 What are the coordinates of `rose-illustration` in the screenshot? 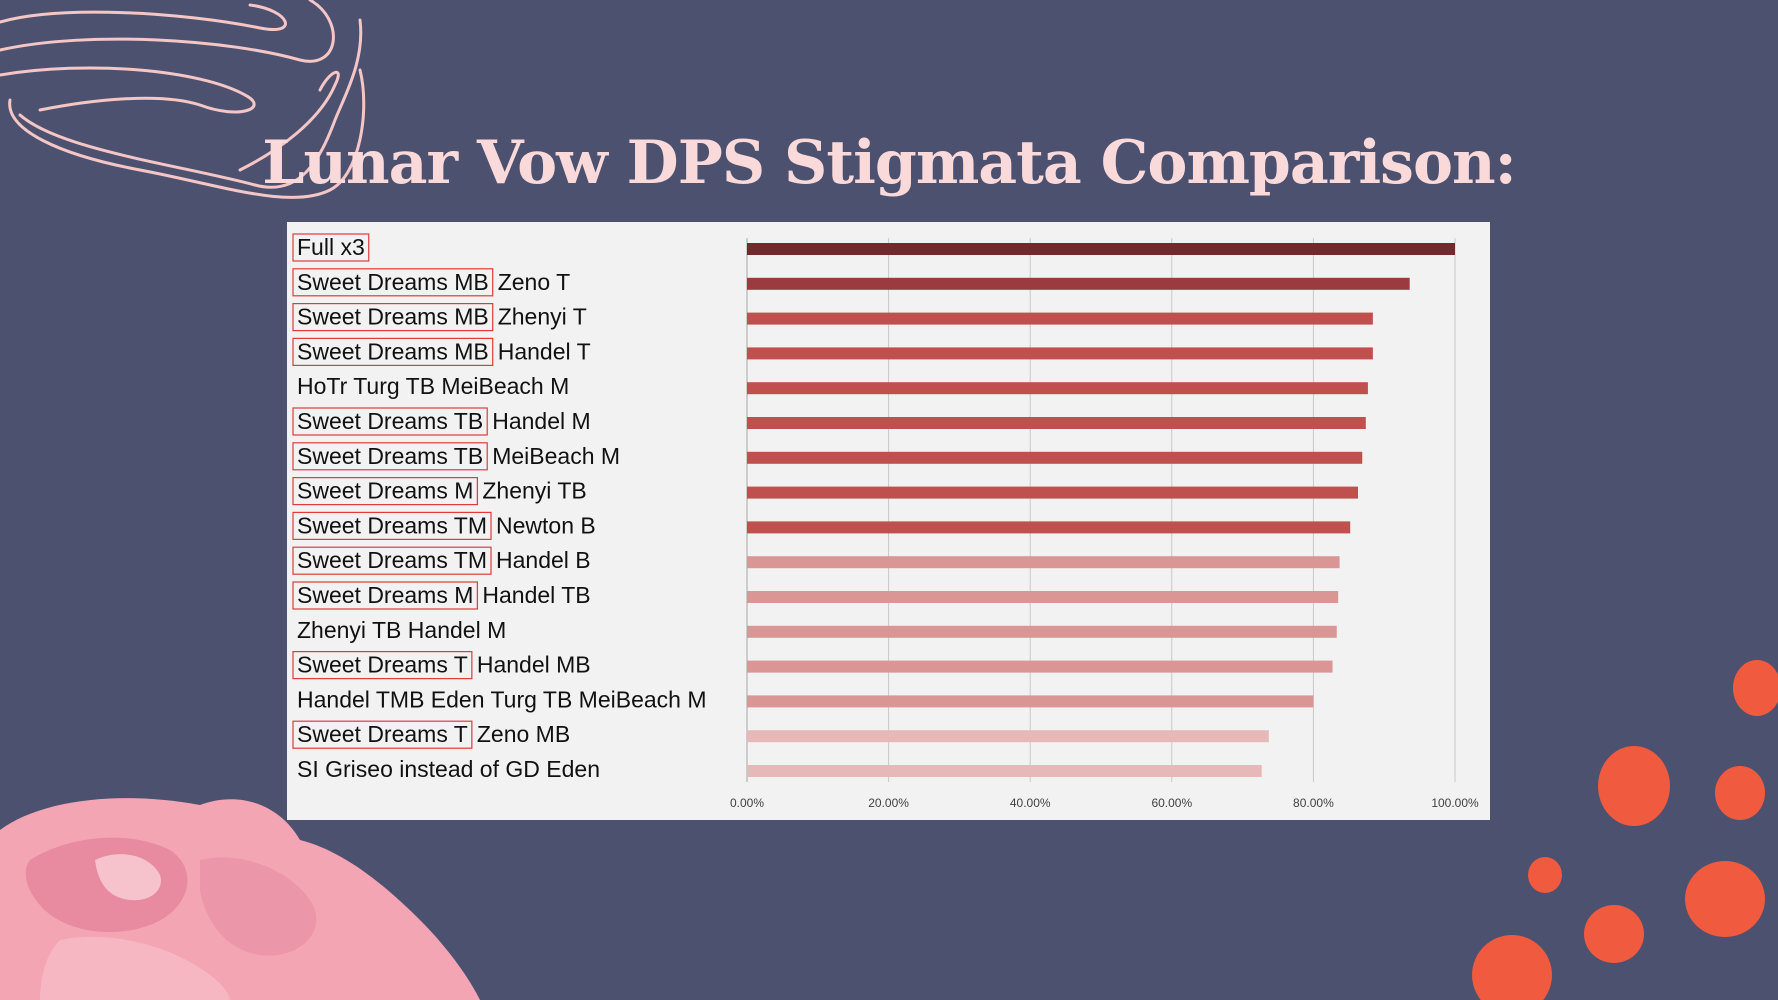 It's located at (240, 899).